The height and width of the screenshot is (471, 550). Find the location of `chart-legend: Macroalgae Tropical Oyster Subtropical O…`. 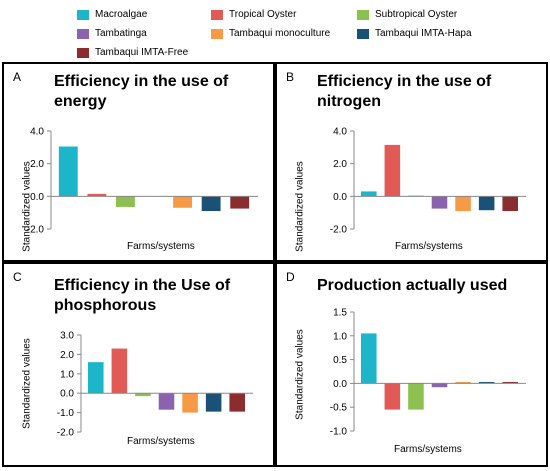

chart-legend: Macroalgae Tropical Oyster Subtropical O… is located at coordinates (280, 34).